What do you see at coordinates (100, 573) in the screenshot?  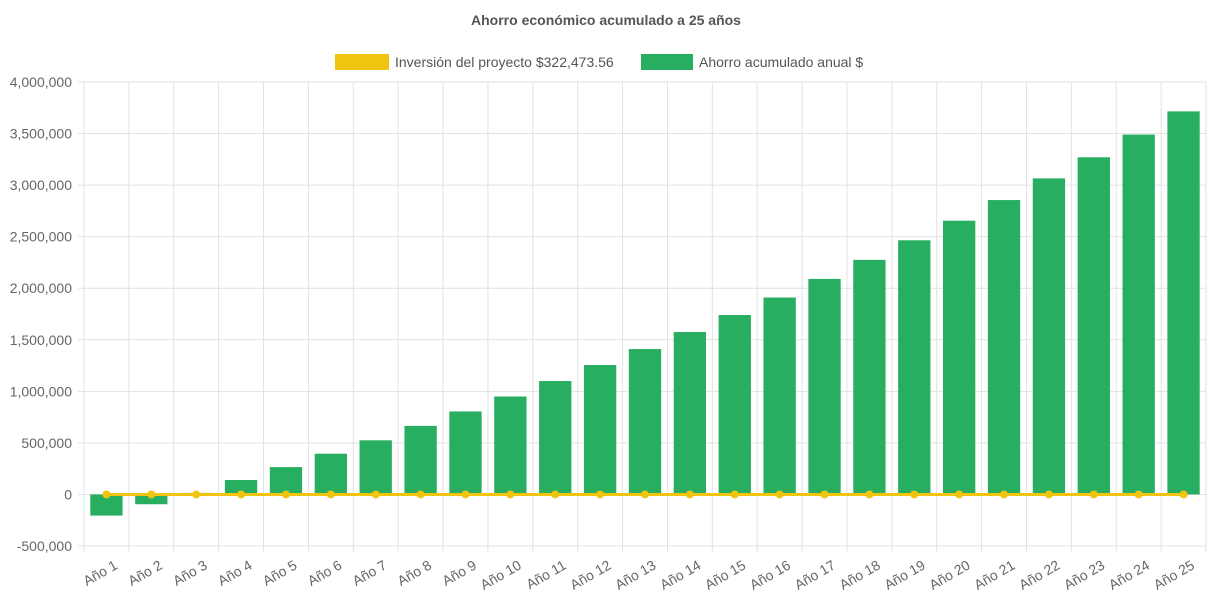 I see `x-tick-label: Año 1` at bounding box center [100, 573].